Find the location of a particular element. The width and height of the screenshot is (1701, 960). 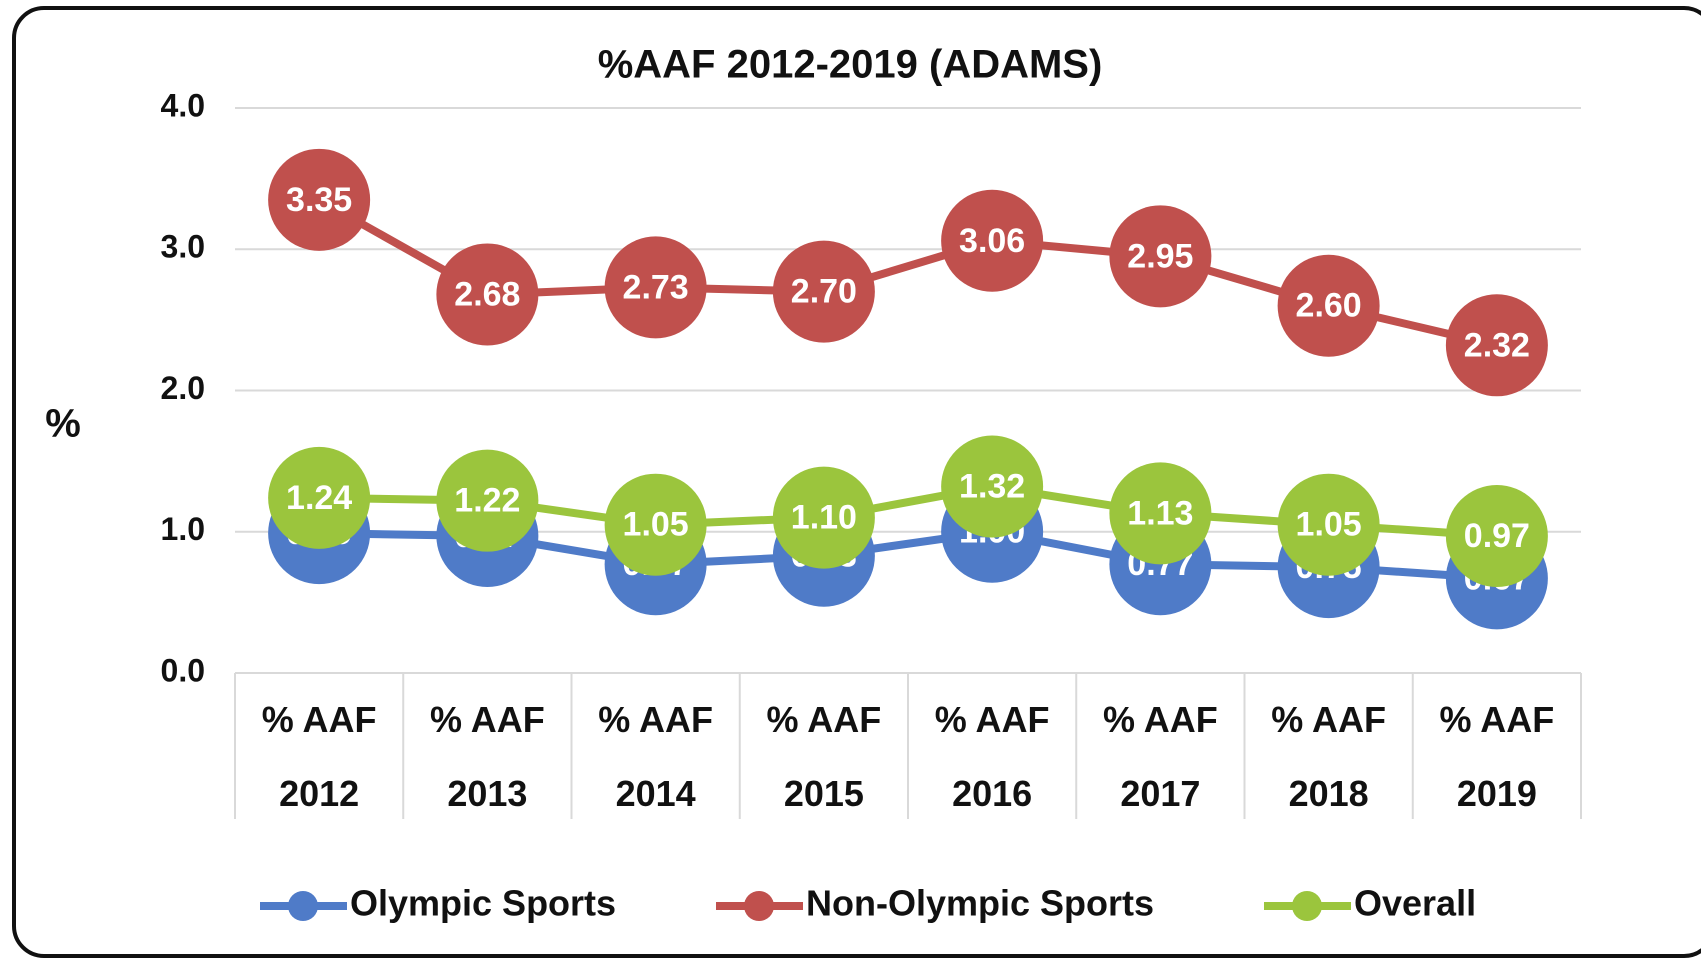

data-label: 2.32 is located at coordinates (1497, 345).